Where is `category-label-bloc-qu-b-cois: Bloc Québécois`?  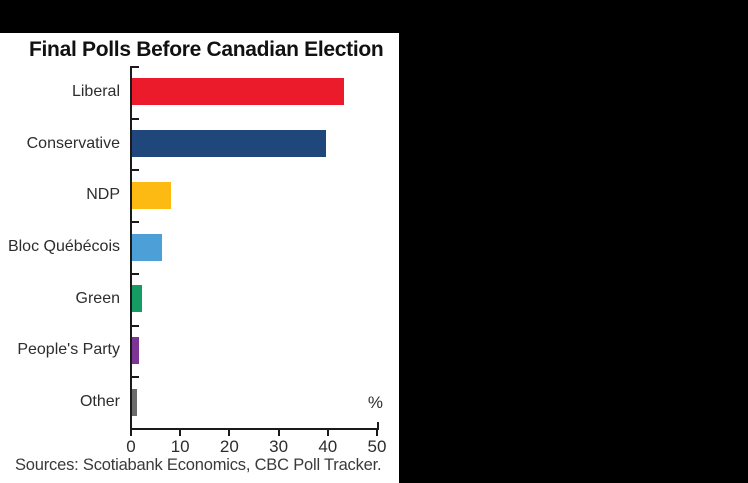 category-label-bloc-qu-b-cois: Bloc Québécois is located at coordinates (63, 246).